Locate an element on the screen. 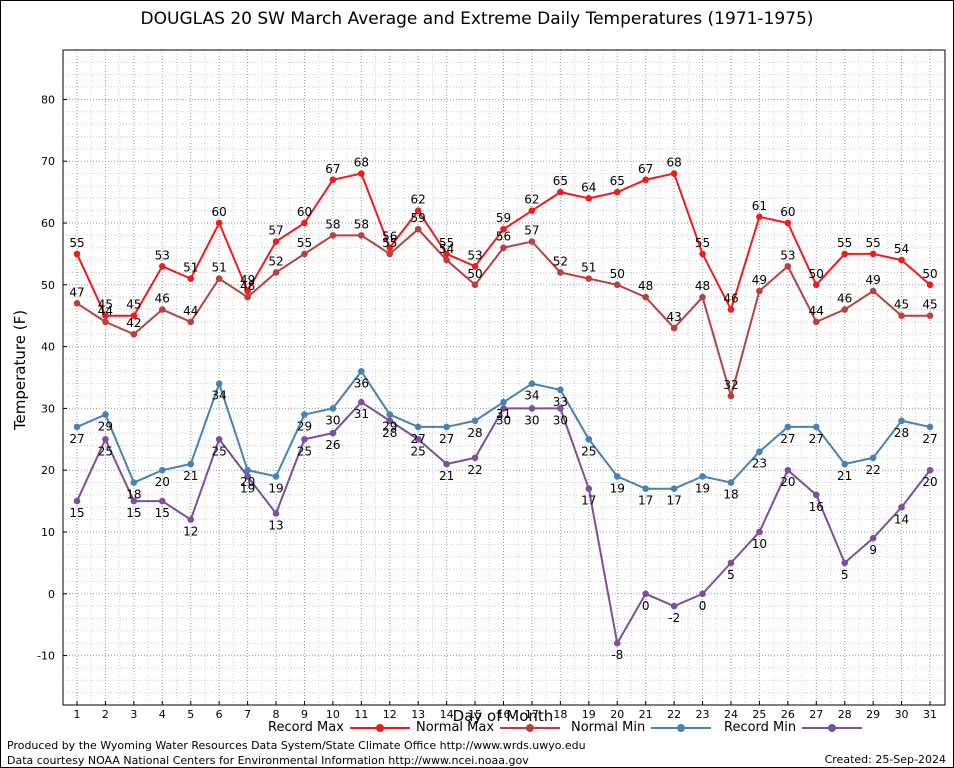 Image resolution: width=954 pixels, height=768 pixels. legend-label: Normal Min is located at coordinates (608, 727).